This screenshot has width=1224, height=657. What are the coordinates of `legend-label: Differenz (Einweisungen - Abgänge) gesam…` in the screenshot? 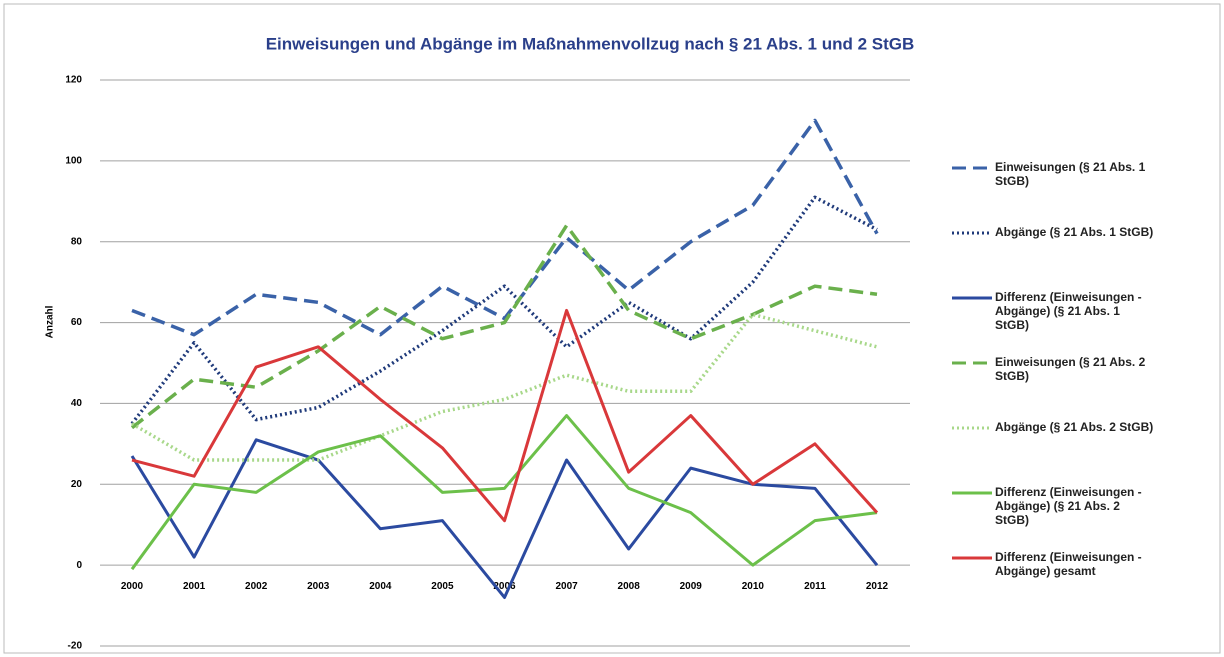 It's located at (1068, 564).